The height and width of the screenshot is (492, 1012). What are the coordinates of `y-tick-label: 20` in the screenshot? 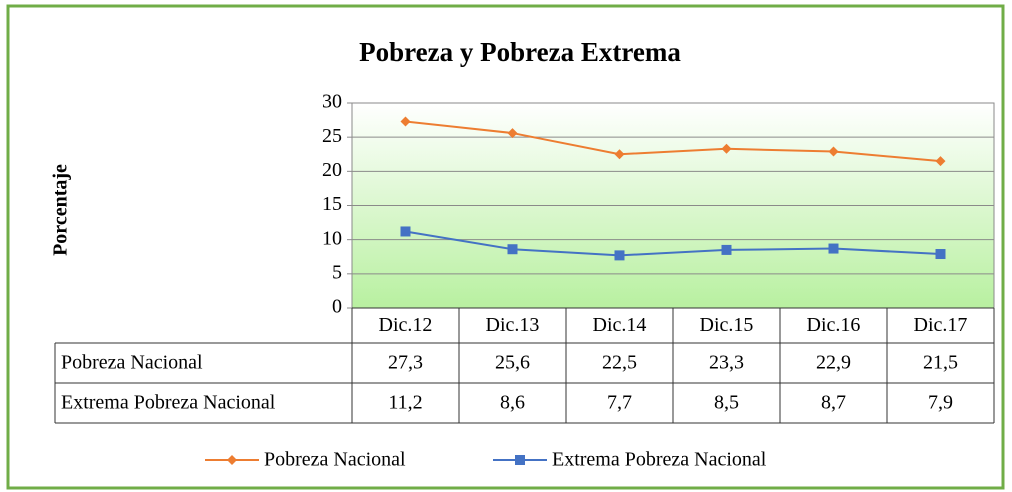 It's located at (332, 170).